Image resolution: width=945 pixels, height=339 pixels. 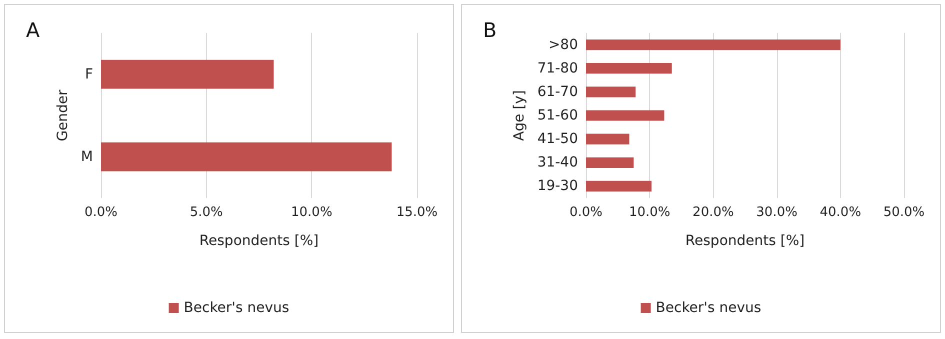 What do you see at coordinates (557, 186) in the screenshot?
I see `y-tick-label: 19-30` at bounding box center [557, 186].